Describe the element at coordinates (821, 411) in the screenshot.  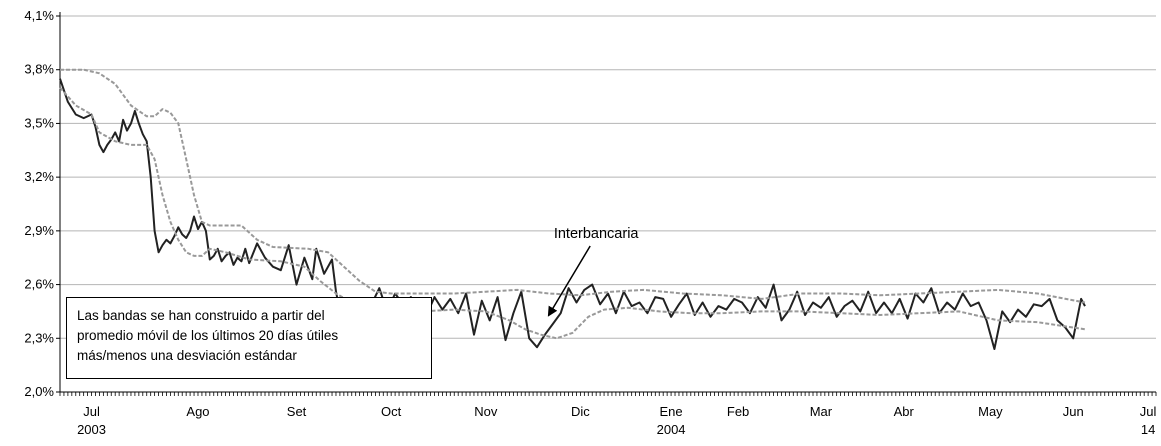
I see `x-tick-label: Mar` at that location.